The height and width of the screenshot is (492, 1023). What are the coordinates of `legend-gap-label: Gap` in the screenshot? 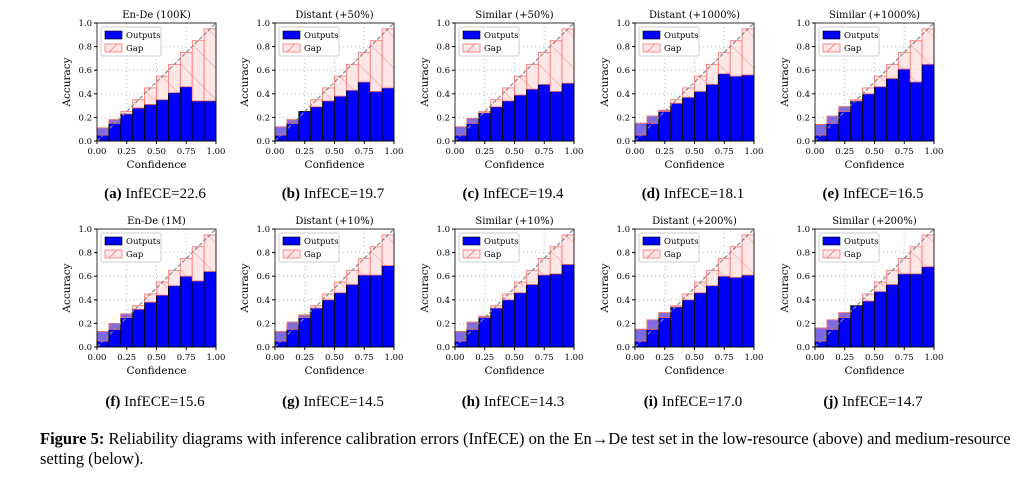 It's located at (313, 255).